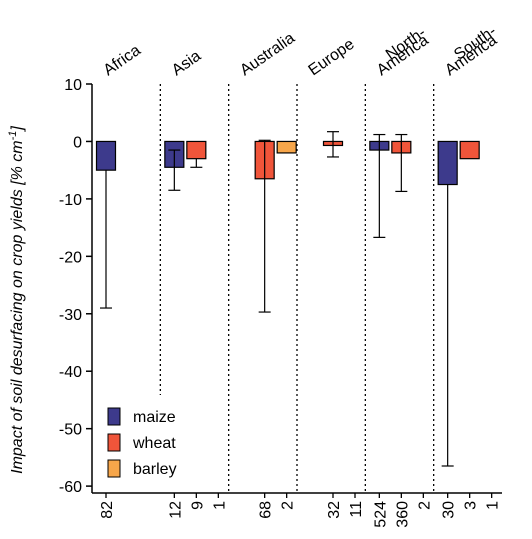 The width and height of the screenshot is (532, 539). I want to click on sample-size-label: 11, so click(356, 509).